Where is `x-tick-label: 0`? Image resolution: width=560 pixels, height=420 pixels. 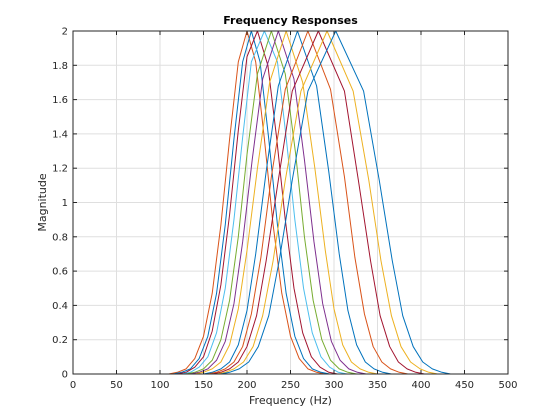
x-tick-label: 0 is located at coordinates (73, 385).